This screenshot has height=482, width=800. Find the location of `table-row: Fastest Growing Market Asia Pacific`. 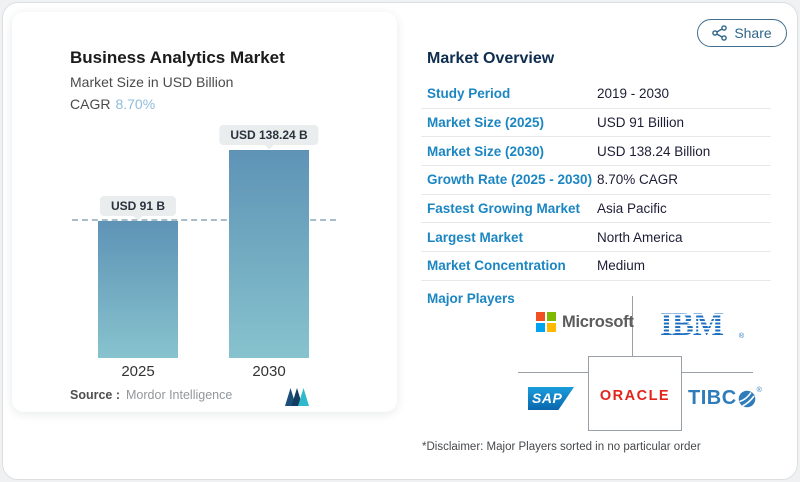

table-row: Fastest Growing Market Asia Pacific is located at coordinates (596, 209).